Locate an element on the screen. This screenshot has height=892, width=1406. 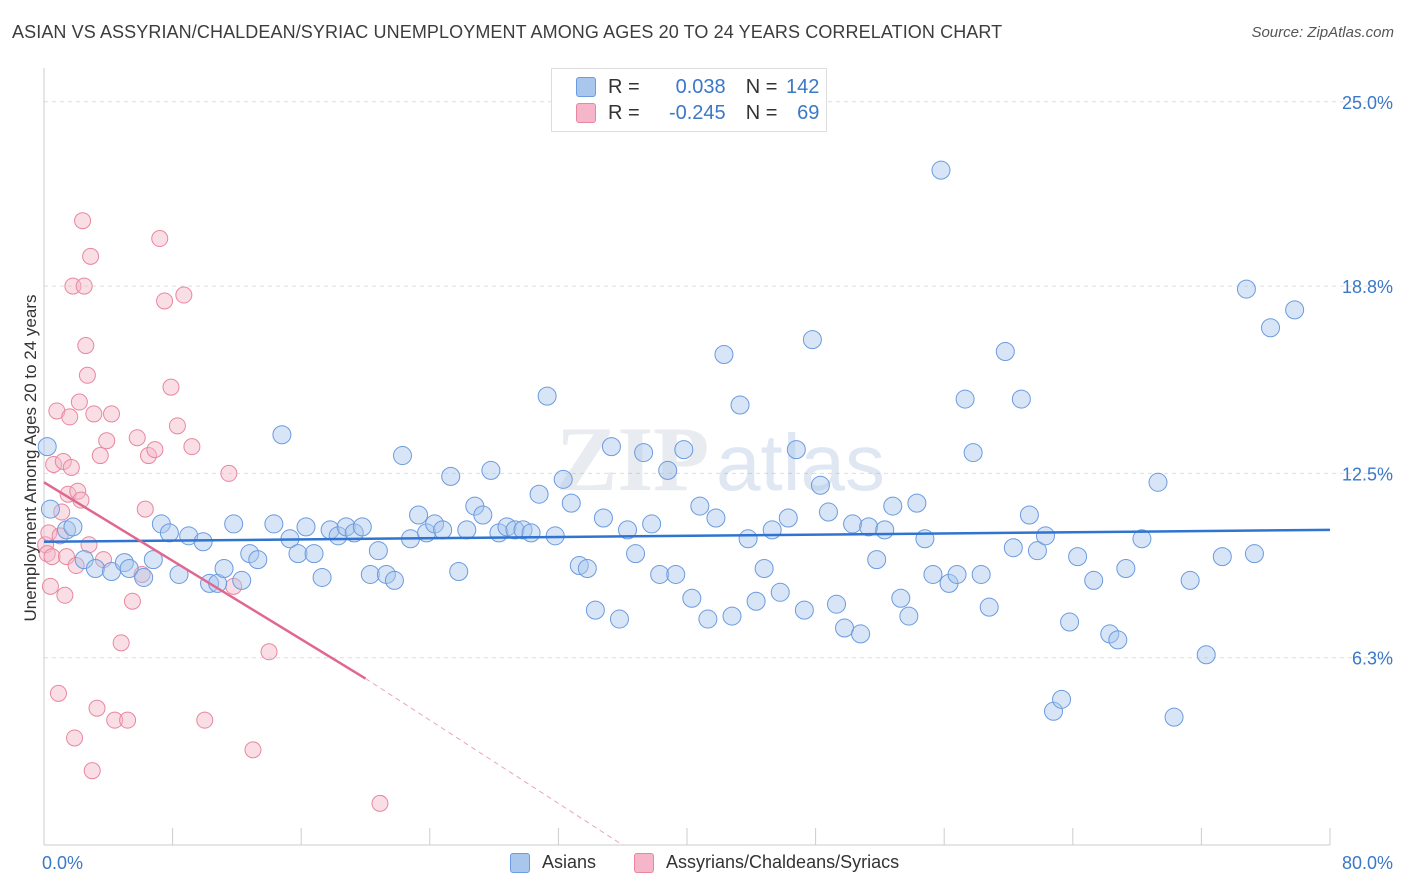
correlation-legend: R = 0.038 N = 142 R = -0.245 N = 69 is located at coordinates (689, 100).